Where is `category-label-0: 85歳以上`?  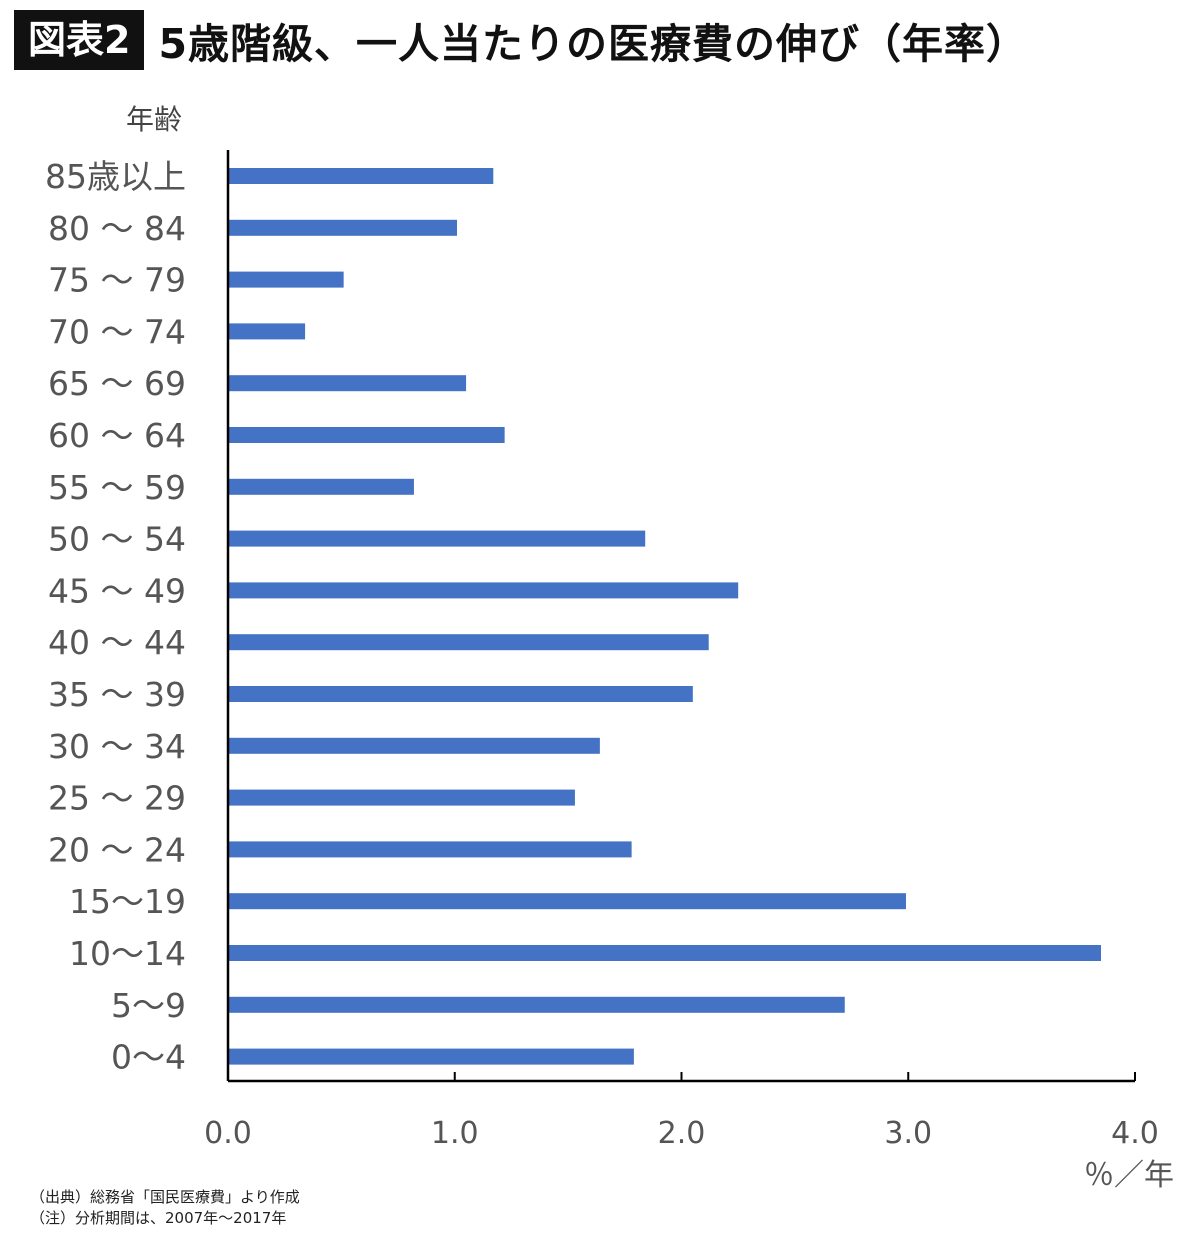
category-label-0: 85歳以上 is located at coordinates (115, 176).